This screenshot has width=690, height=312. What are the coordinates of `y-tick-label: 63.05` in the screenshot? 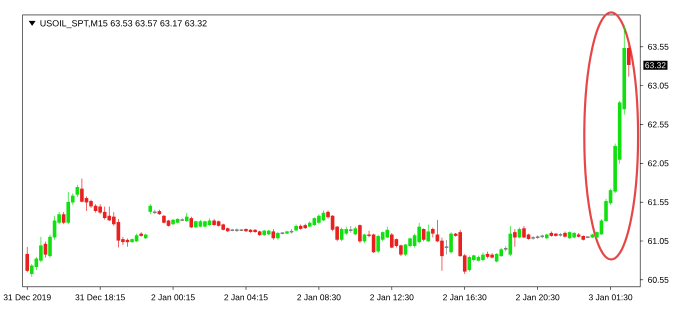 It's located at (658, 85).